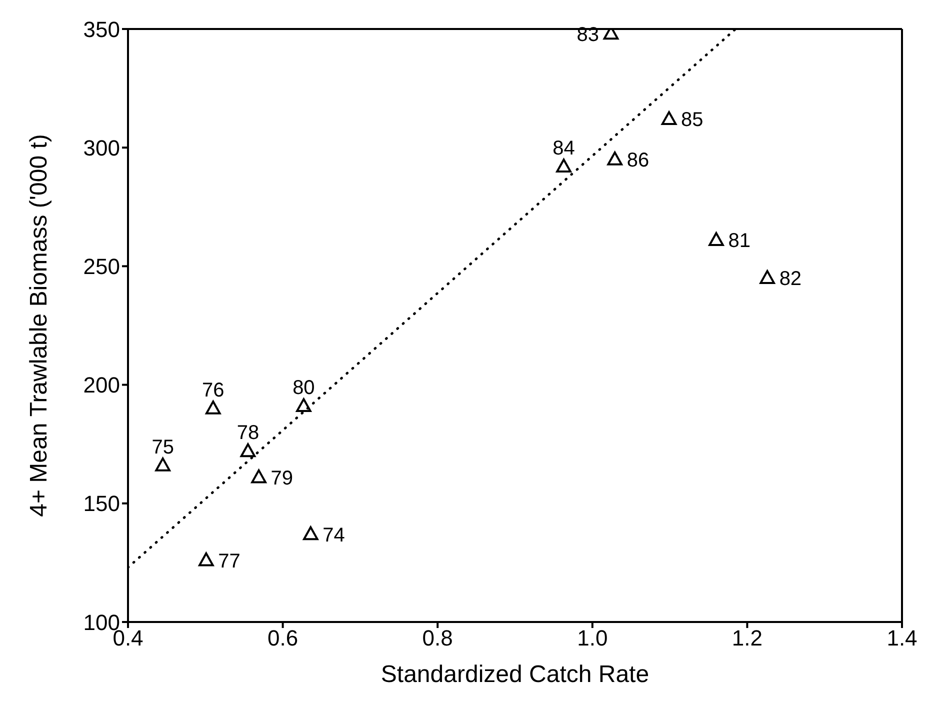 Image resolution: width=941 pixels, height=710 pixels. What do you see at coordinates (282, 478) in the screenshot?
I see `annotation: 79` at bounding box center [282, 478].